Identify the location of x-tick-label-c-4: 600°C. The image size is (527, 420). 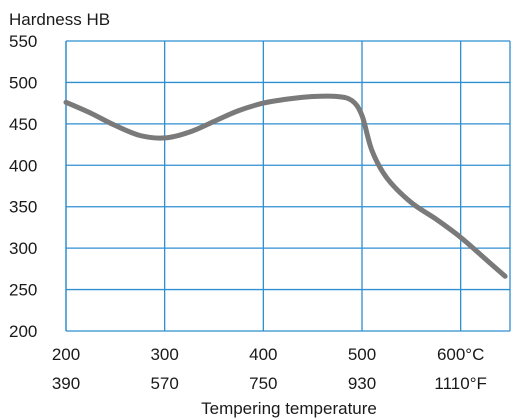
(460, 354).